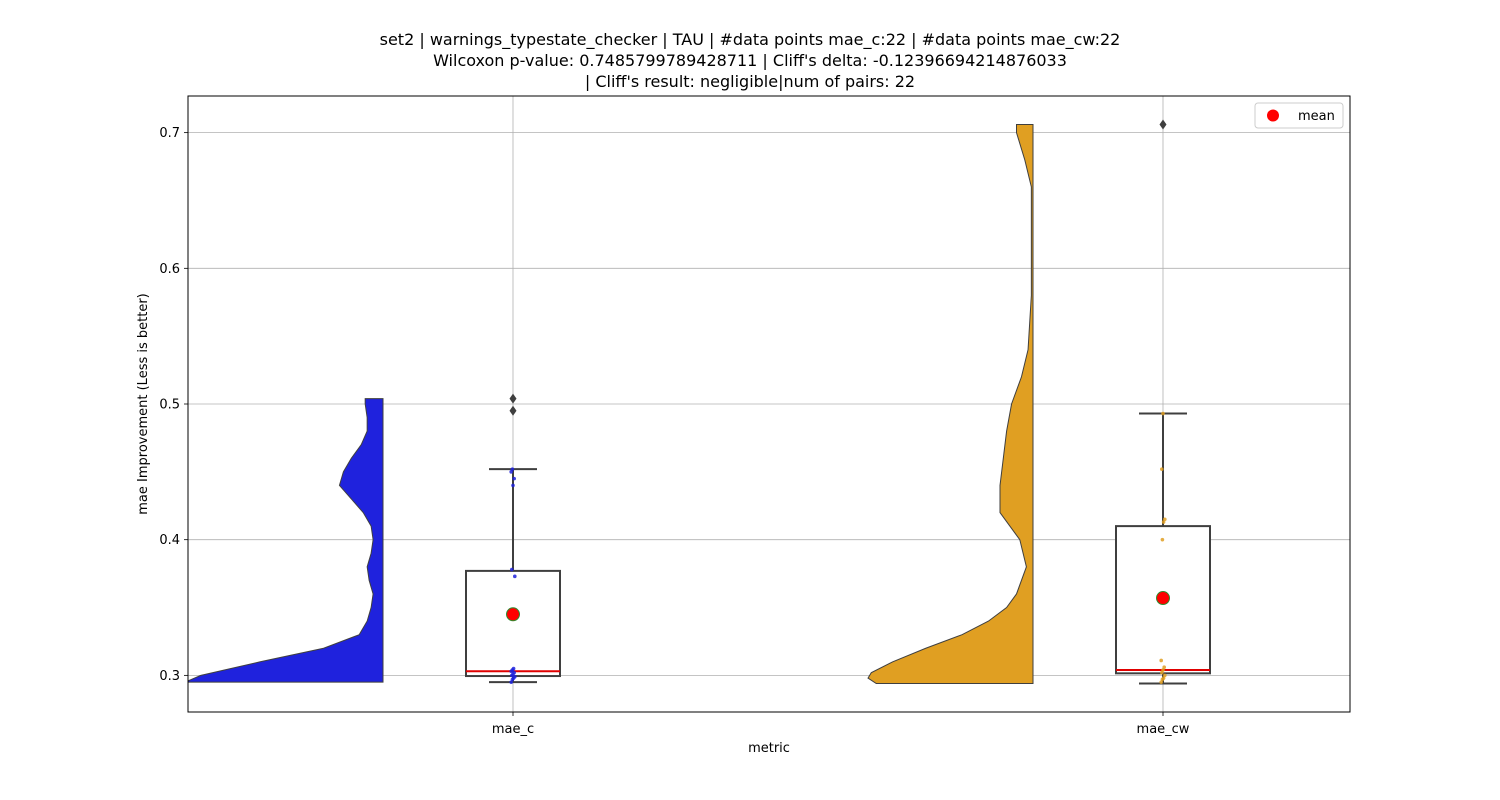  I want to click on legend-mean-marker, so click(1273, 115).